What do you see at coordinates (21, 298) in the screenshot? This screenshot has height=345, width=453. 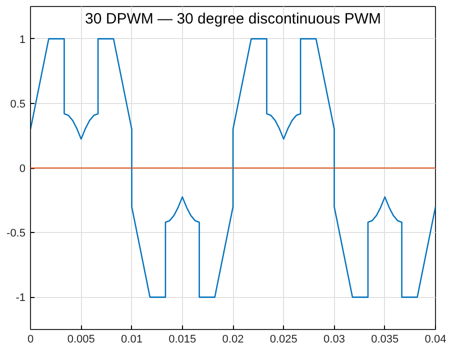 I see `y-tick-label: -1` at bounding box center [21, 298].